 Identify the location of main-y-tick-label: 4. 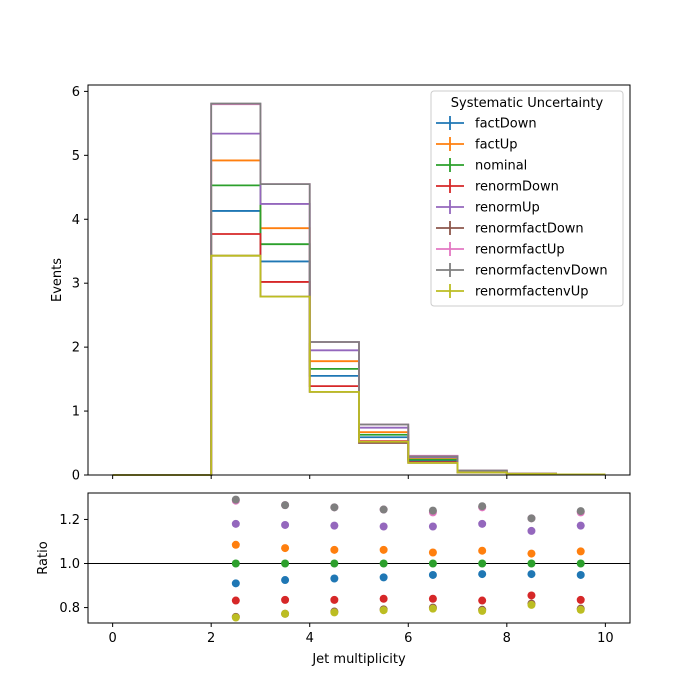
(76, 220).